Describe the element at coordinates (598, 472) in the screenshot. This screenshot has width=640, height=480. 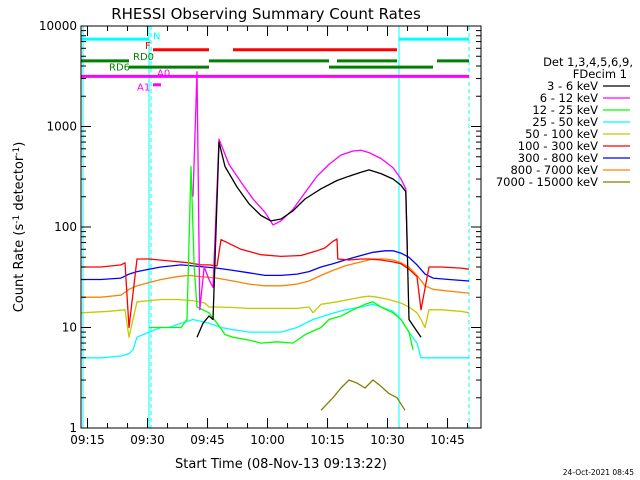
I see `generated-timestamp: 24-Oct-2021 08:45` at that location.